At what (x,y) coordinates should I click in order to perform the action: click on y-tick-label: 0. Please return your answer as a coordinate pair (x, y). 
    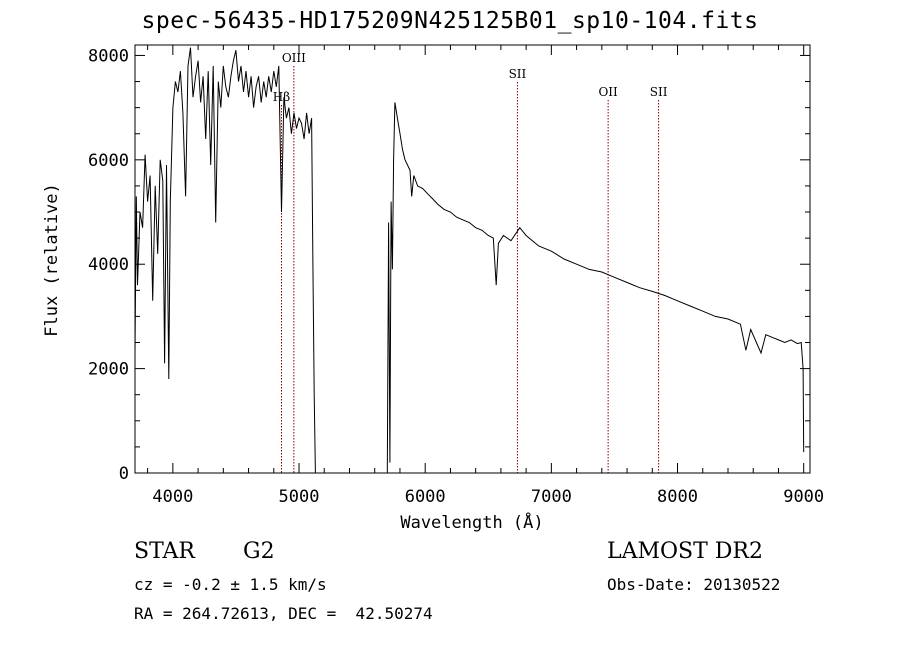
    Looking at the image, I should click on (124, 474).